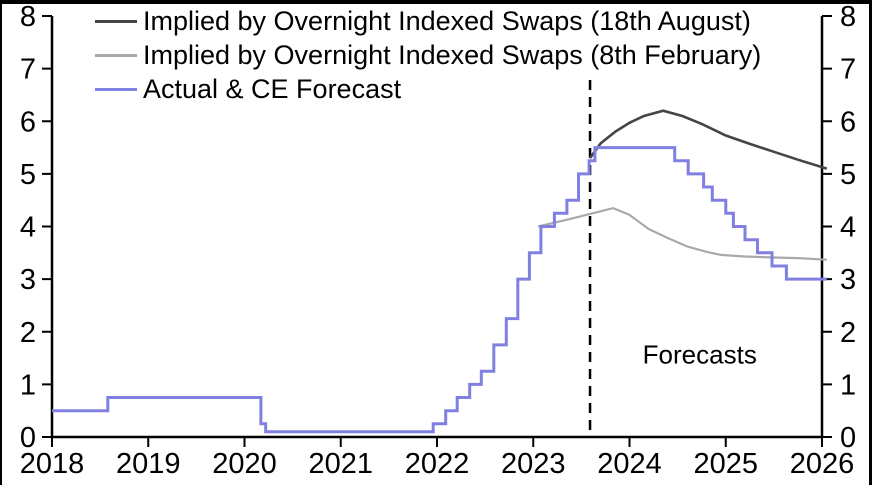 Image resolution: width=872 pixels, height=485 pixels. Describe the element at coordinates (533, 464) in the screenshot. I see `x-tick-label: 2023` at that location.